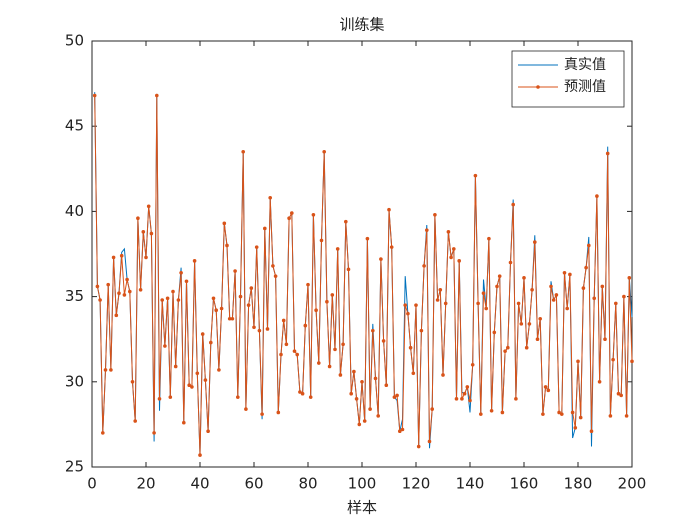  I want to click on y-tick-label: 30, so click(74, 381).